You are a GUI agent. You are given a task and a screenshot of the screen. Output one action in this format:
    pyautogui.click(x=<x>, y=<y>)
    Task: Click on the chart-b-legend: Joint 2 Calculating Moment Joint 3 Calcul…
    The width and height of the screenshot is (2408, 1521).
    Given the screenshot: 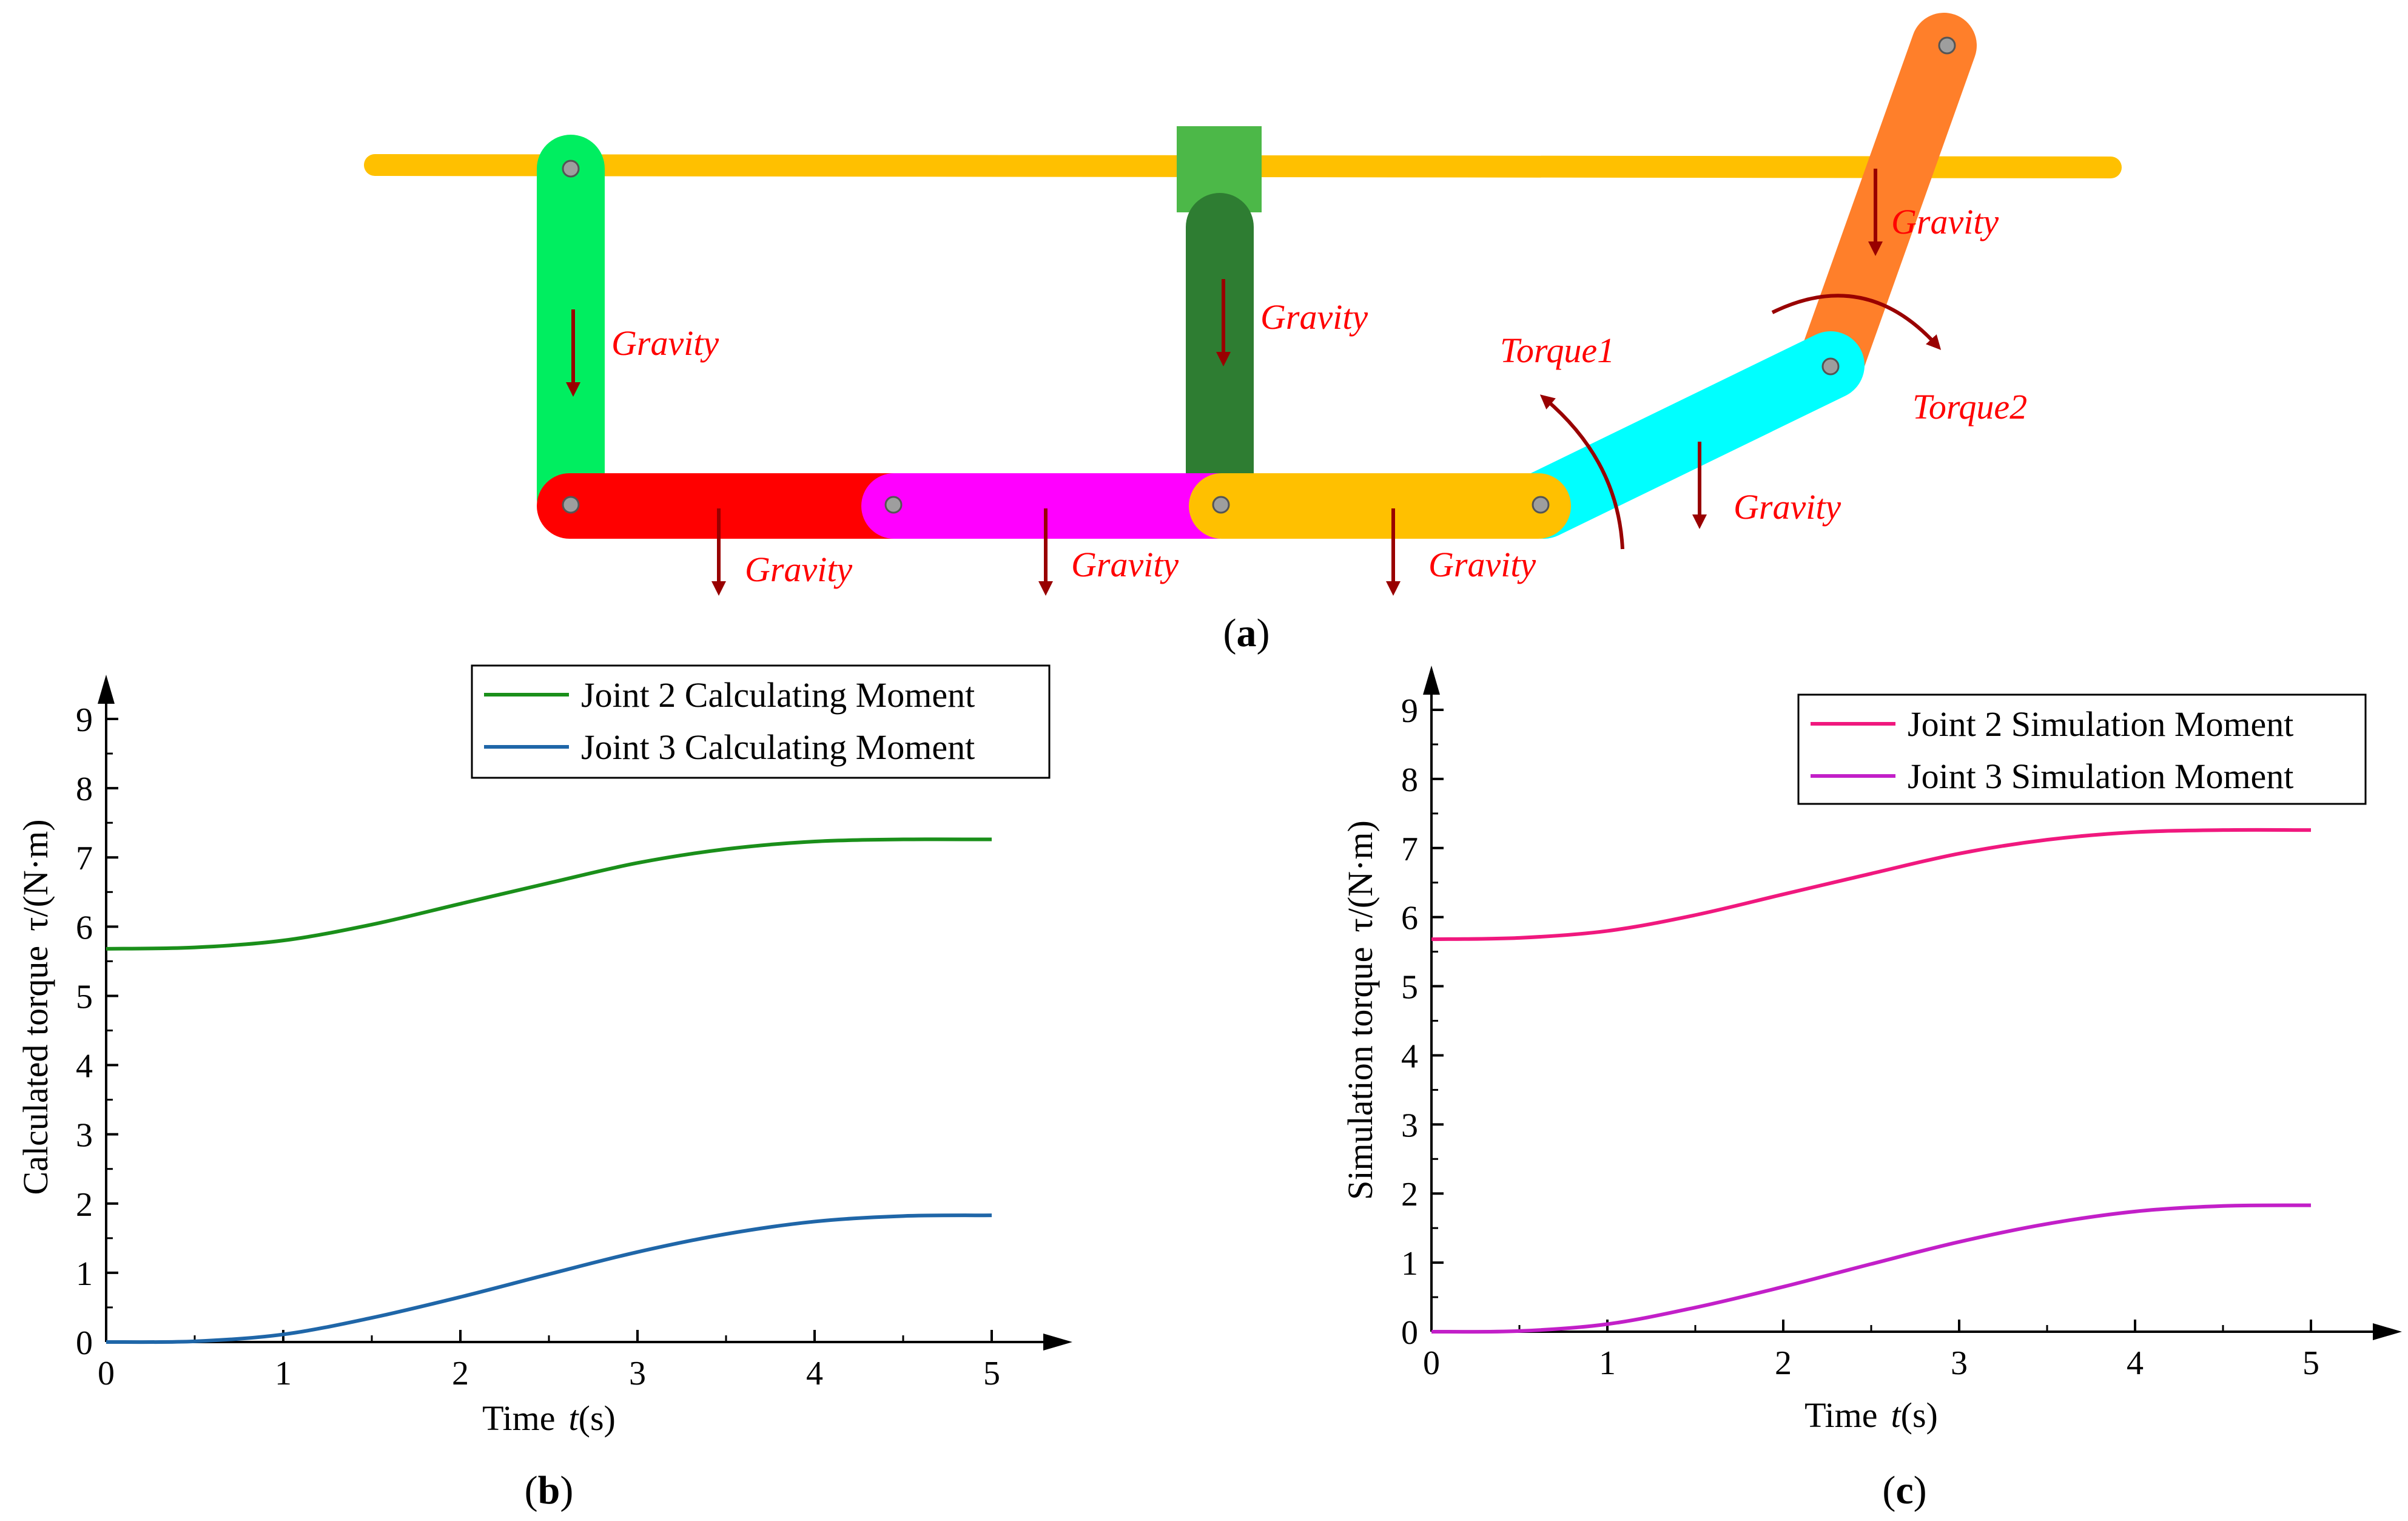 What is the action you would take?
    pyautogui.click(x=761, y=721)
    